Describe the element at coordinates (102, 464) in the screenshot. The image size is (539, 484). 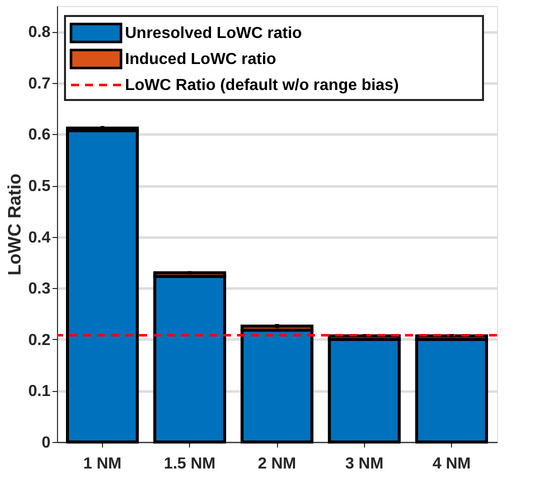
I see `x-tick-label: 1 NM` at that location.